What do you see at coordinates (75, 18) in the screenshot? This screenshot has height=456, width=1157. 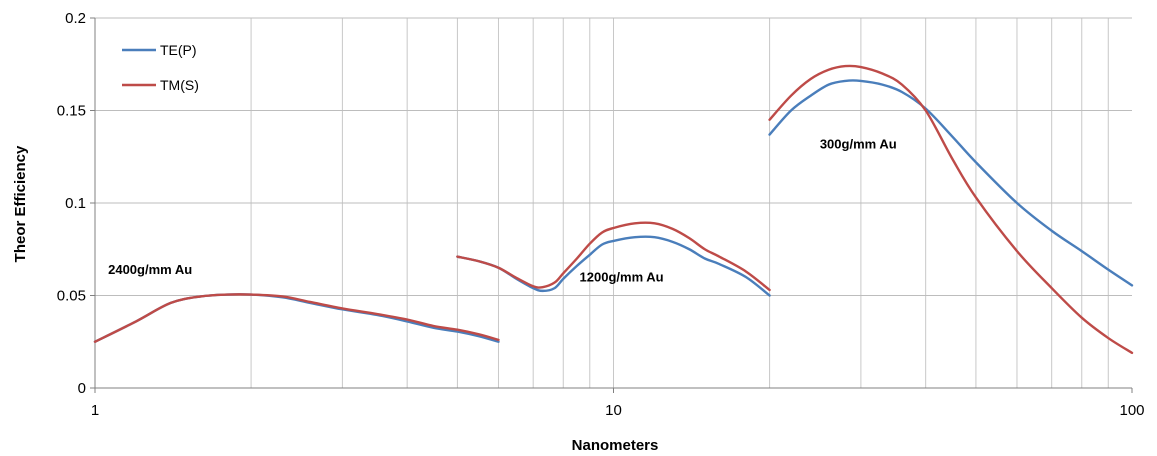 I see `y-tick-label: 0.2` at bounding box center [75, 18].